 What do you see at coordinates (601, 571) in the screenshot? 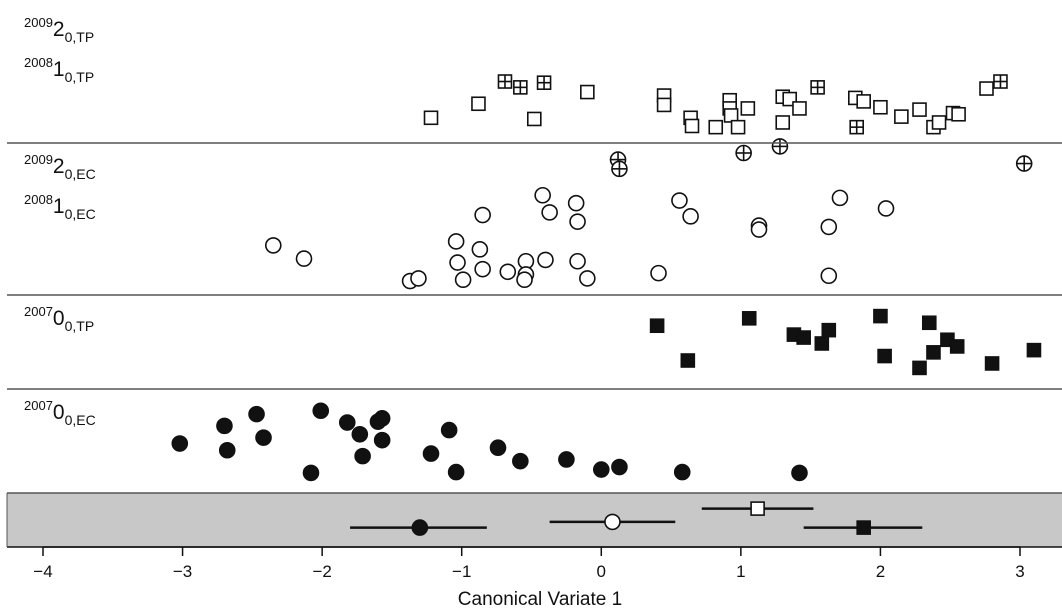
I see `x-tick-label: 0` at bounding box center [601, 571].